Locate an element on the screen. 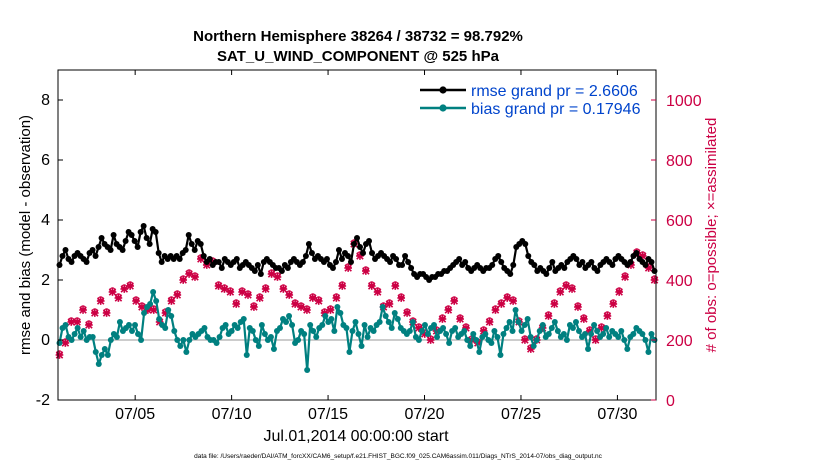  legend-bias-label: bias grand pr = 0.17946 is located at coordinates (556, 109).